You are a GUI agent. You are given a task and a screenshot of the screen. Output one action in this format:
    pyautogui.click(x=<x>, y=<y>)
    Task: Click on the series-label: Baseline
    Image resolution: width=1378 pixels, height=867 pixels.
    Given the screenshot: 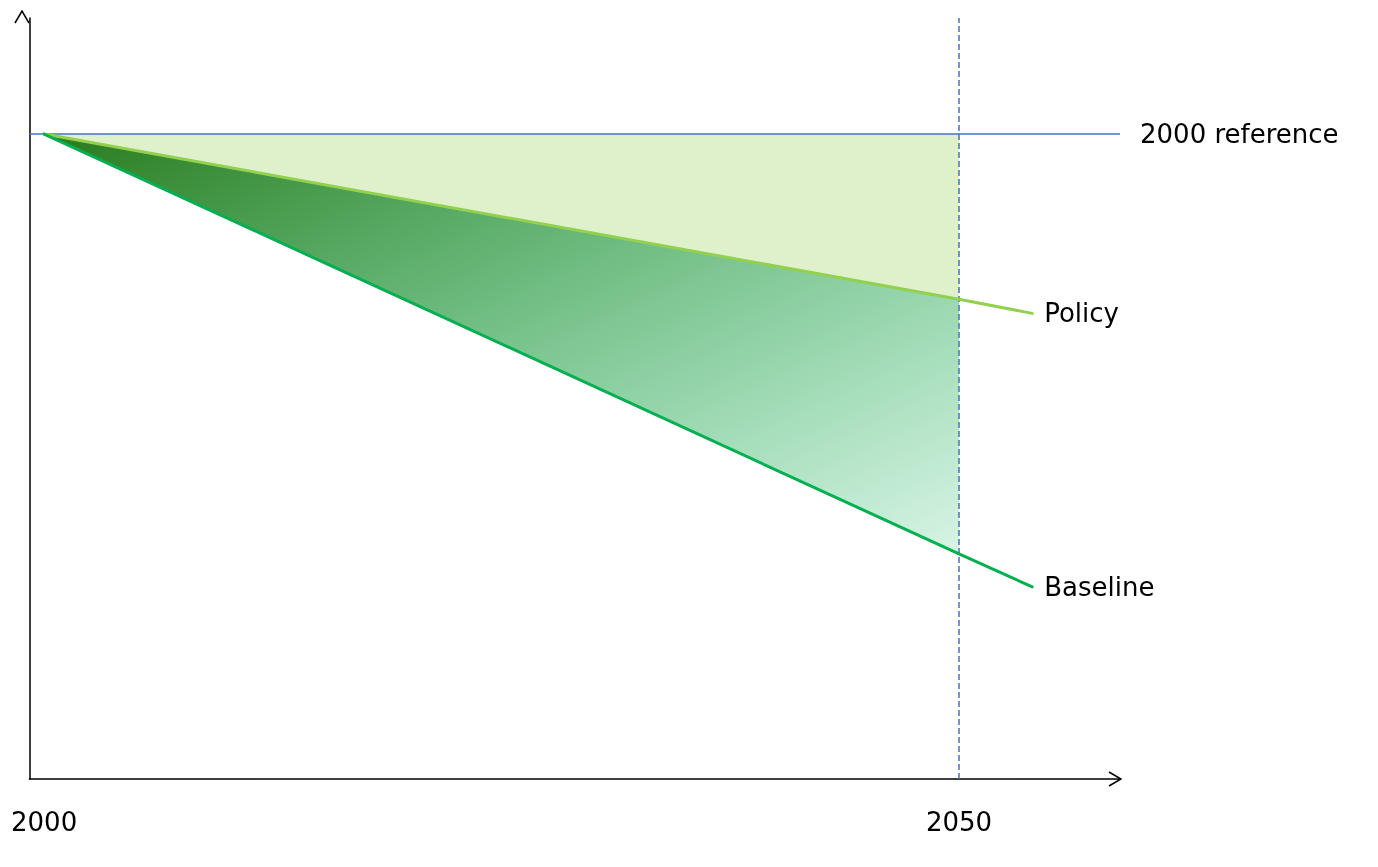 What is the action you would take?
    pyautogui.click(x=1099, y=586)
    